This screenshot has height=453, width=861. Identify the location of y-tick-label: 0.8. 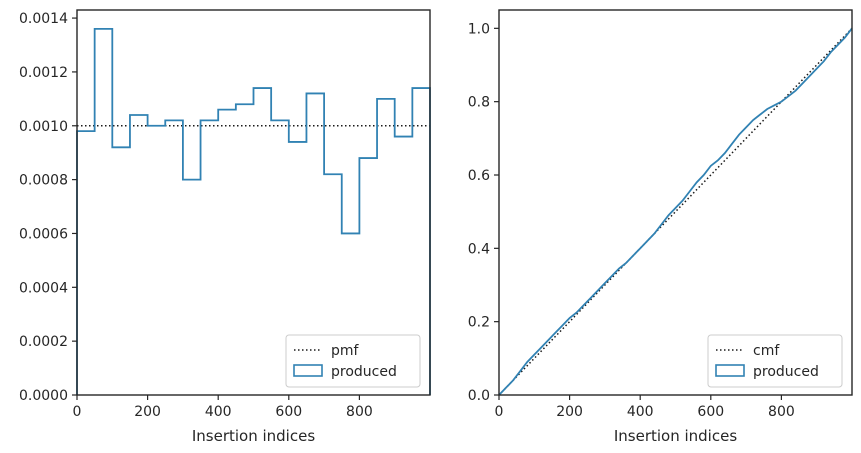
(479, 103).